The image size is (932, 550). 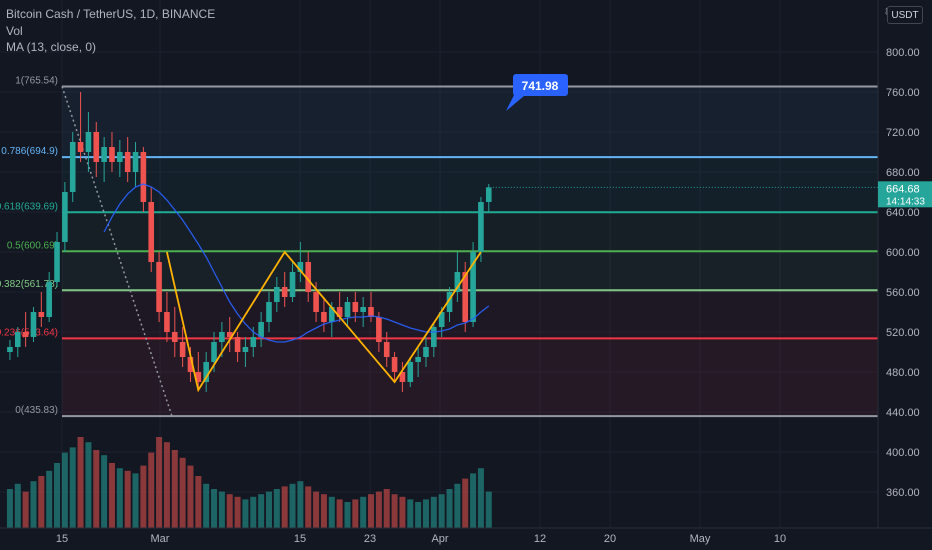 What do you see at coordinates (903, 53) in the screenshot?
I see `price-axis-tick: 800.00` at bounding box center [903, 53].